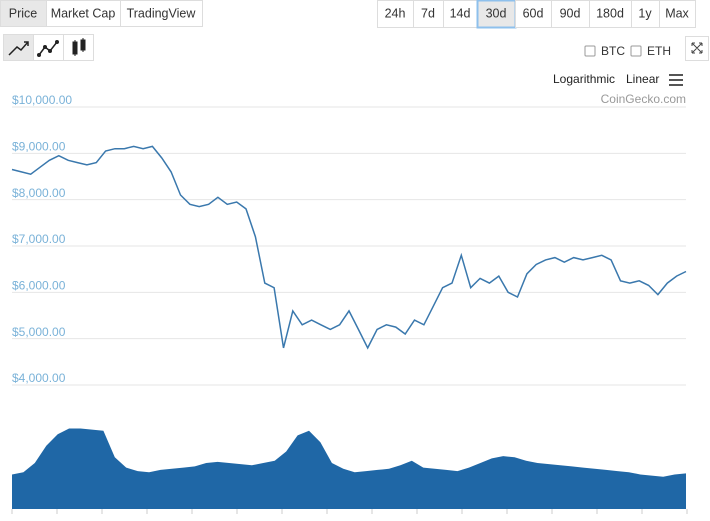 The height and width of the screenshot is (521, 710). Describe the element at coordinates (676, 80) in the screenshot. I see `menu-icon` at that location.